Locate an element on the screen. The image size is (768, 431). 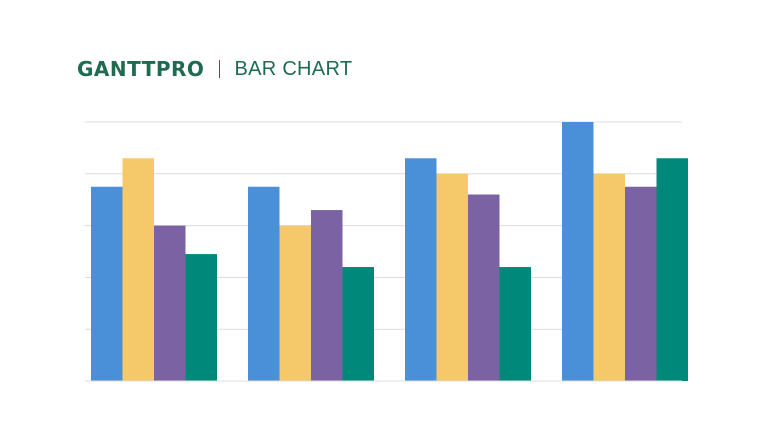
bar-group2-series1 is located at coordinates (264, 283).